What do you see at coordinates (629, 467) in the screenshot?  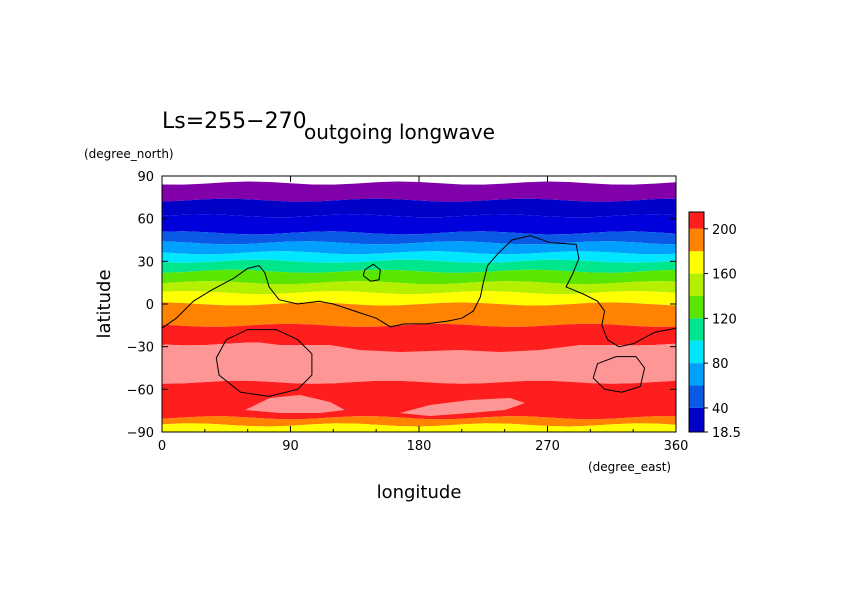 I see `x-unit-label: (degree_east)` at bounding box center [629, 467].